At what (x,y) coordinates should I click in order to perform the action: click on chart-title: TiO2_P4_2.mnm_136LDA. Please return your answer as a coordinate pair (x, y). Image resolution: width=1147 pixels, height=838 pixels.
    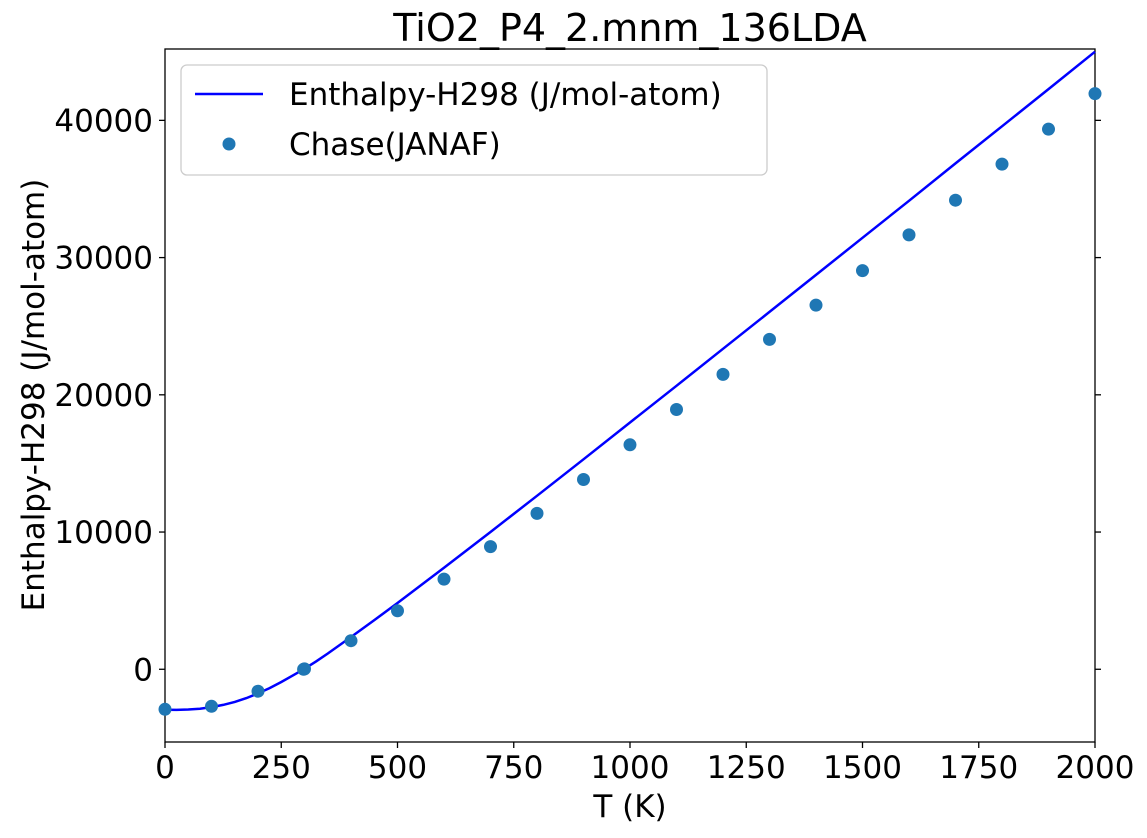
    Looking at the image, I should click on (629, 28).